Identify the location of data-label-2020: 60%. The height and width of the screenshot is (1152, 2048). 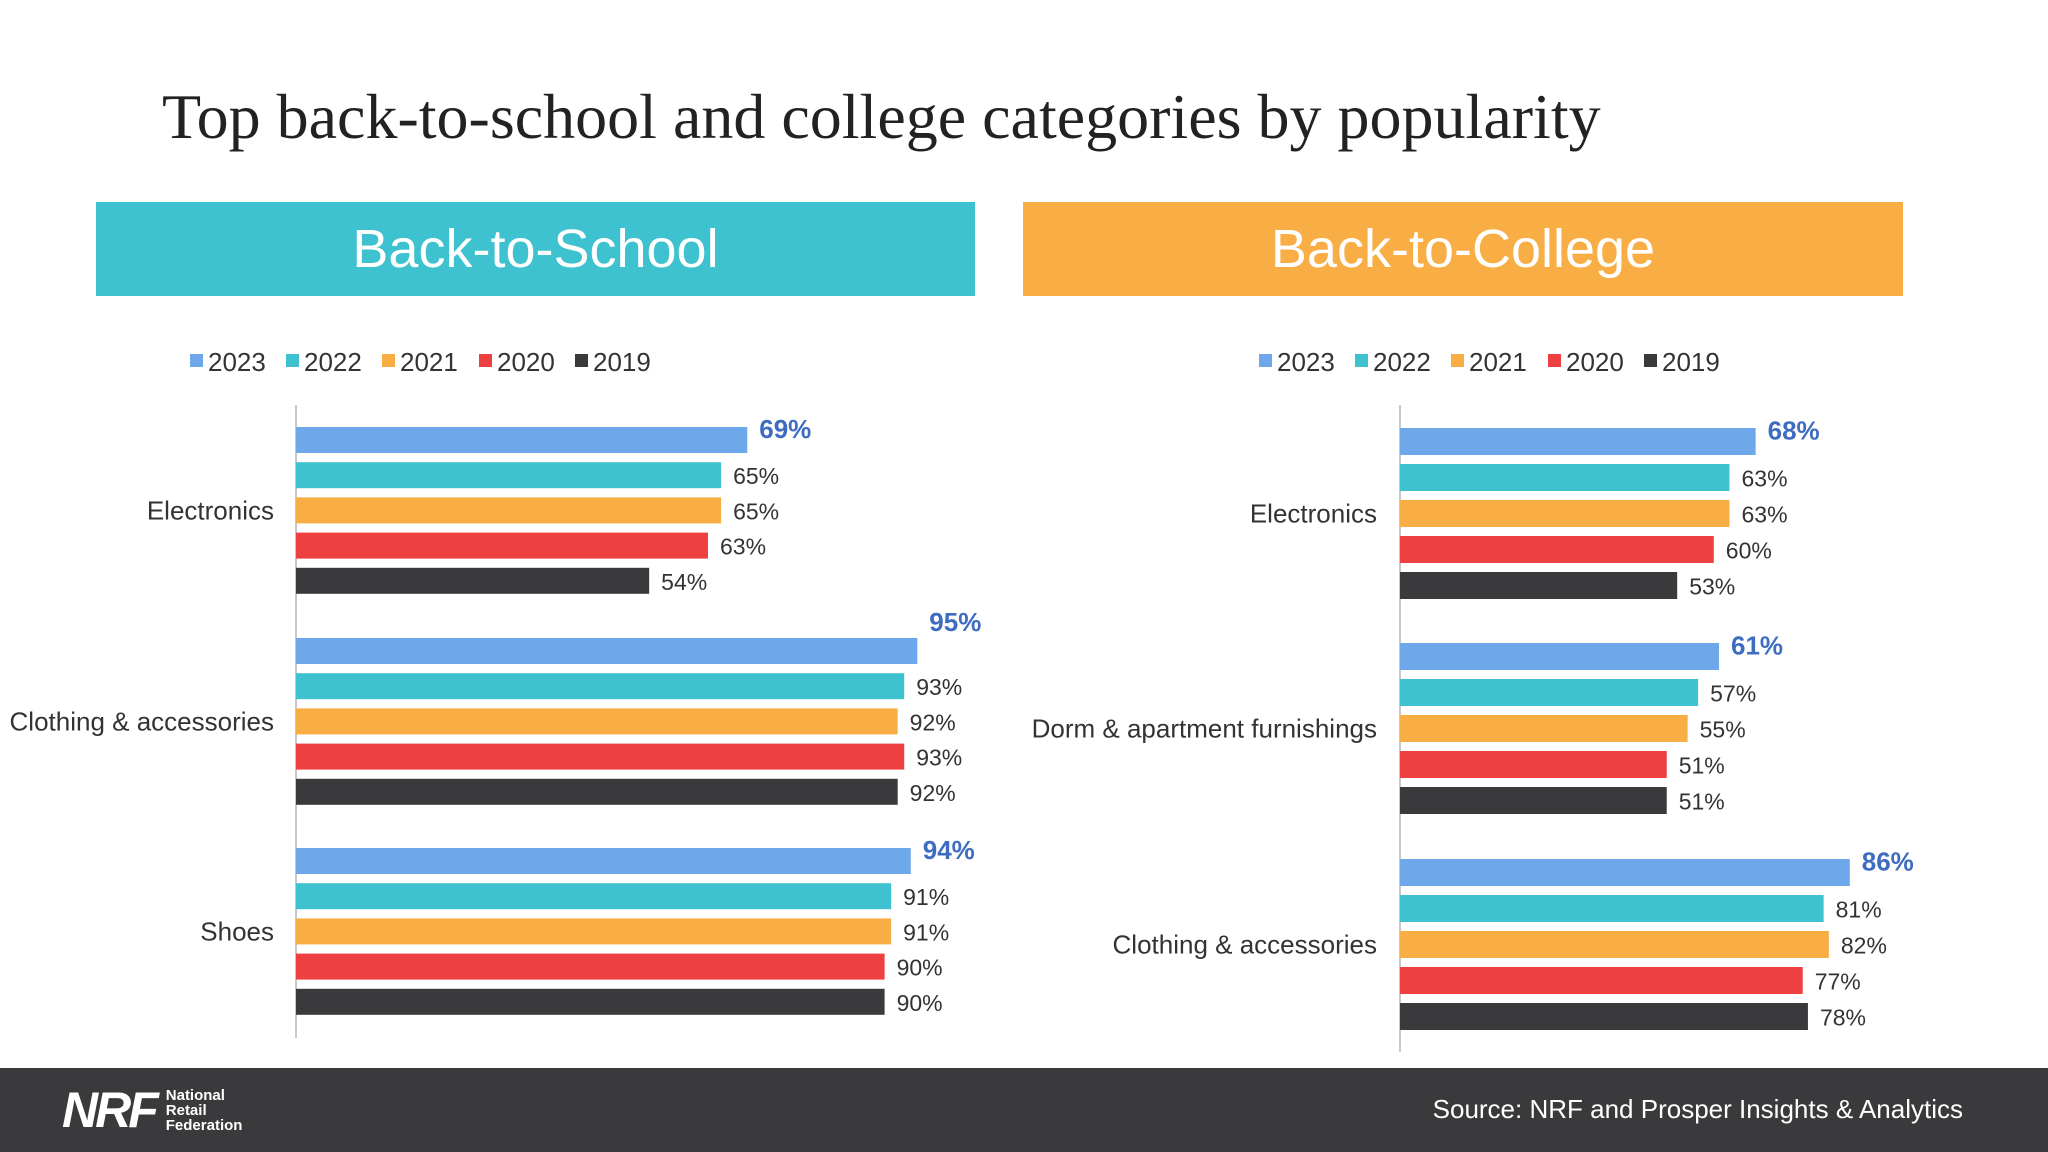
(1749, 551).